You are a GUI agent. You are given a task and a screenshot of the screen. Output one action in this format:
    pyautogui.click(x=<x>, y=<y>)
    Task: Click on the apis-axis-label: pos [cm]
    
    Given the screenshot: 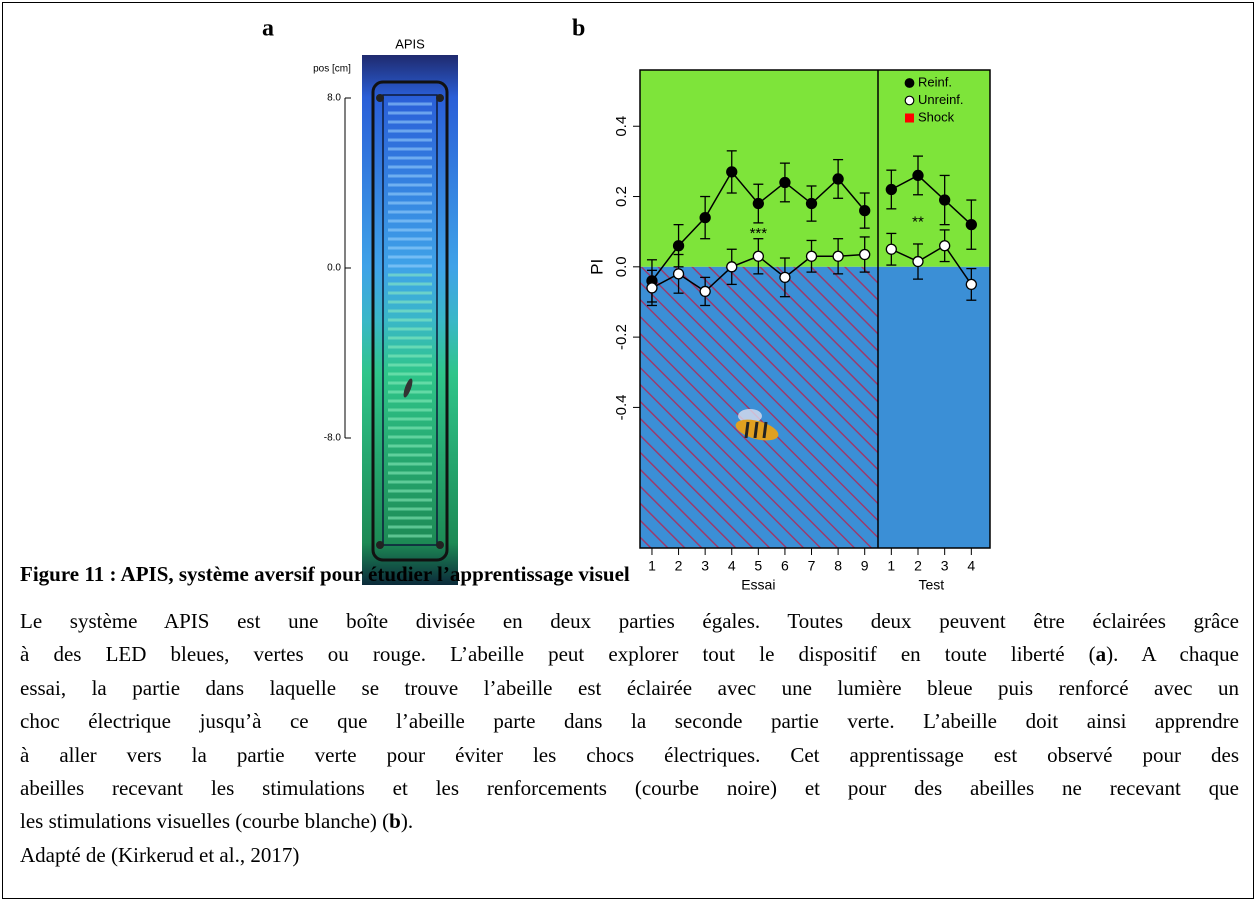 What is the action you would take?
    pyautogui.click(x=332, y=69)
    